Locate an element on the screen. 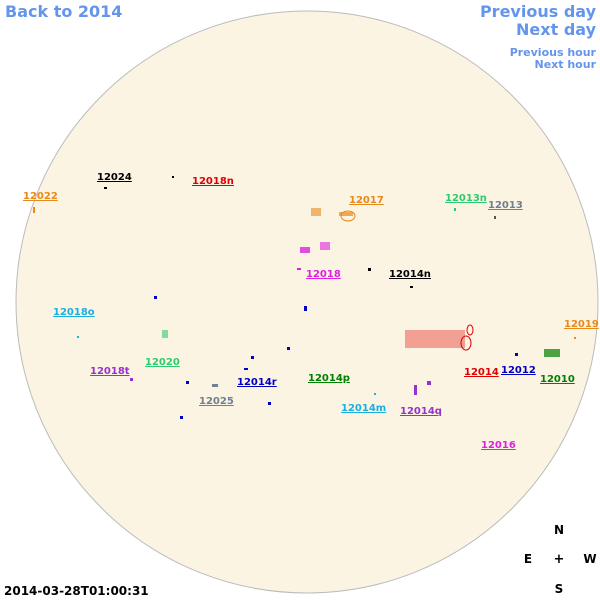 Image resolution: width=600 pixels, height=600 pixels. region-label: 12014r is located at coordinates (257, 382).